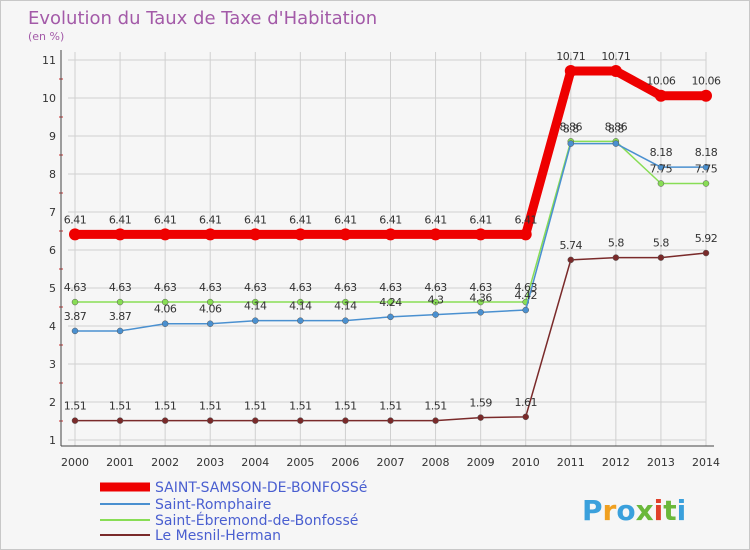  I want to click on x-tick-label: 2003, so click(210, 462).